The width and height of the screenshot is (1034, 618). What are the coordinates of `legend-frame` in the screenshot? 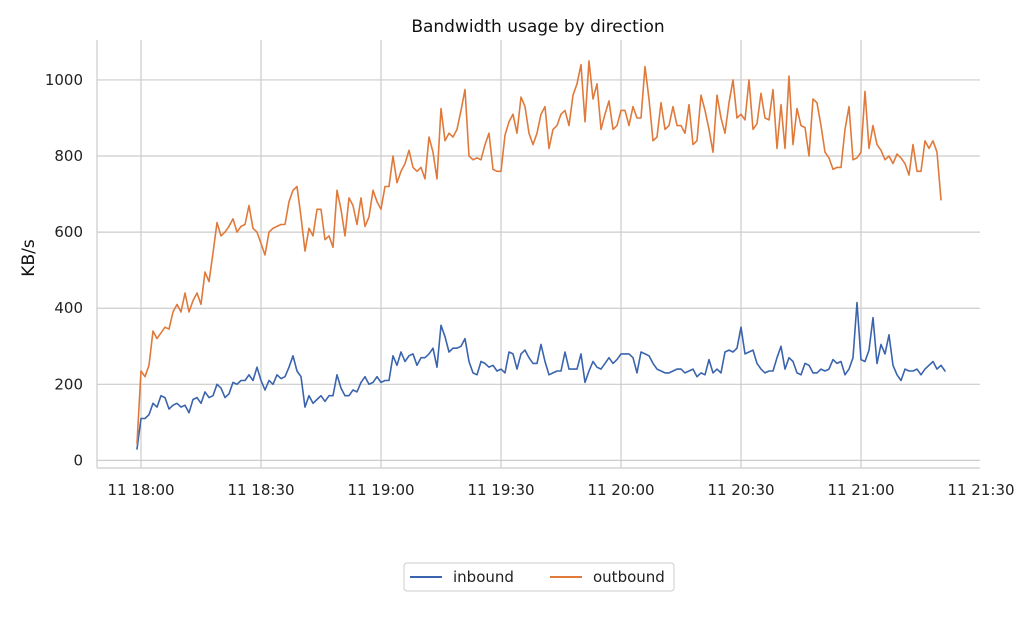 It's located at (539, 577).